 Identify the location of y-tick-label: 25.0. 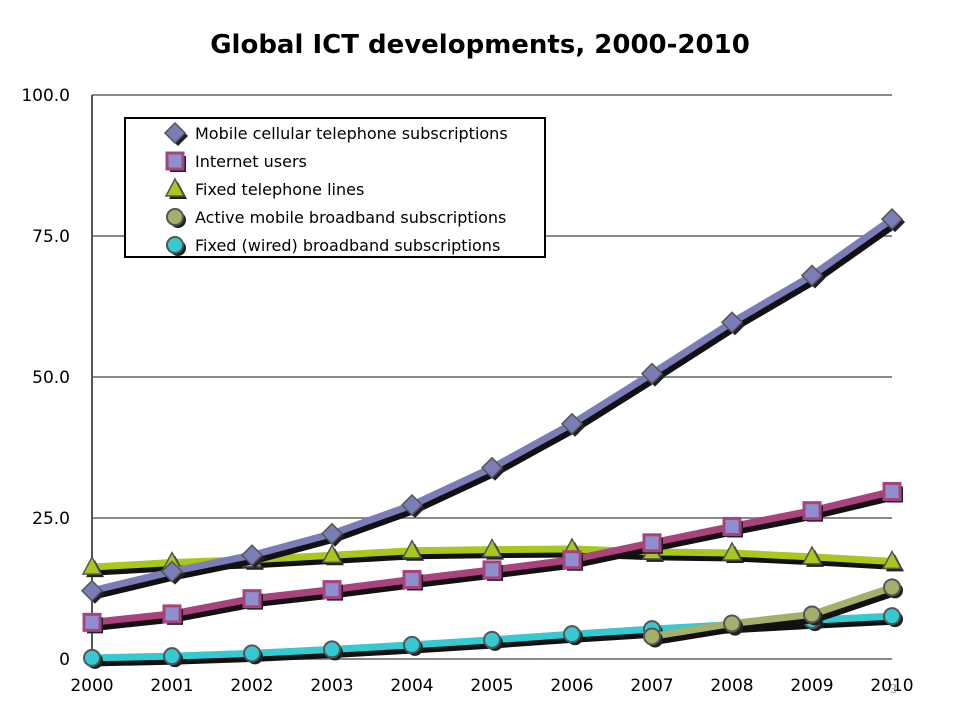
(51, 519).